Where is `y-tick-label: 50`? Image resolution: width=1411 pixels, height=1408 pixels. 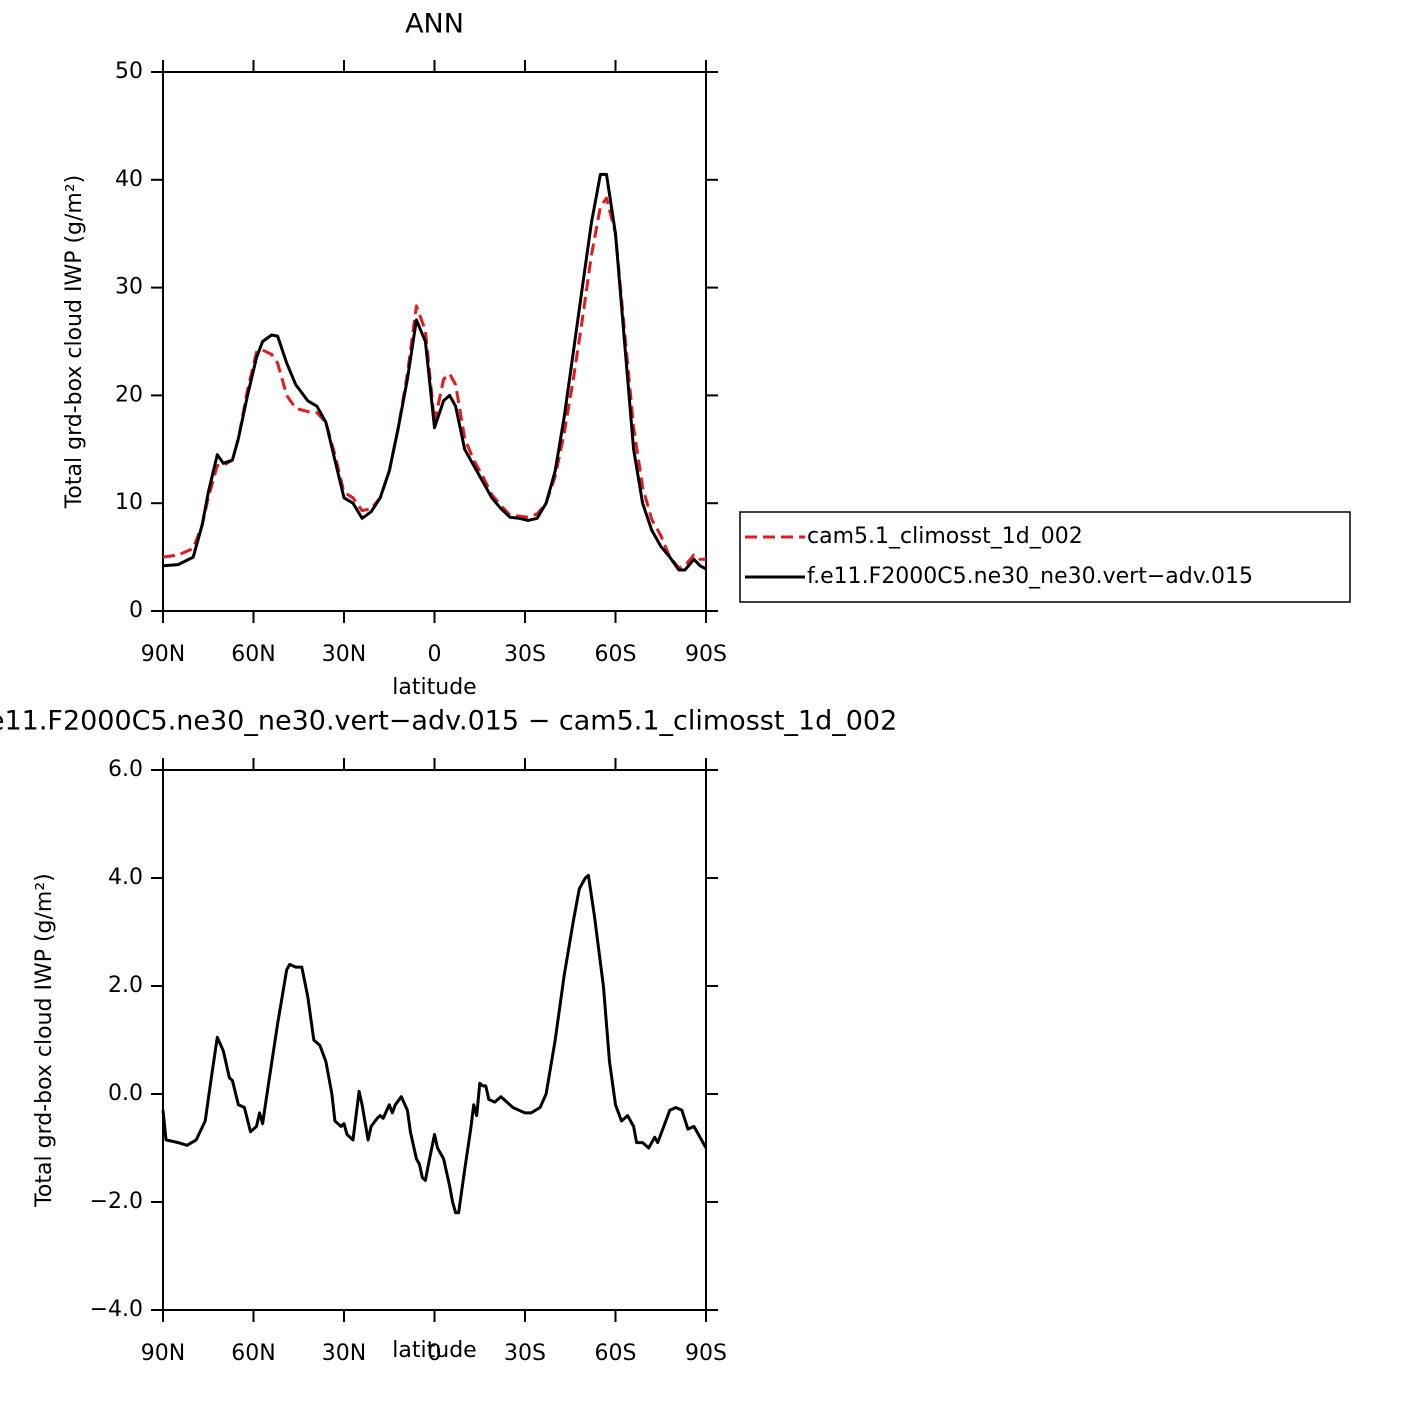
y-tick-label: 50 is located at coordinates (129, 71).